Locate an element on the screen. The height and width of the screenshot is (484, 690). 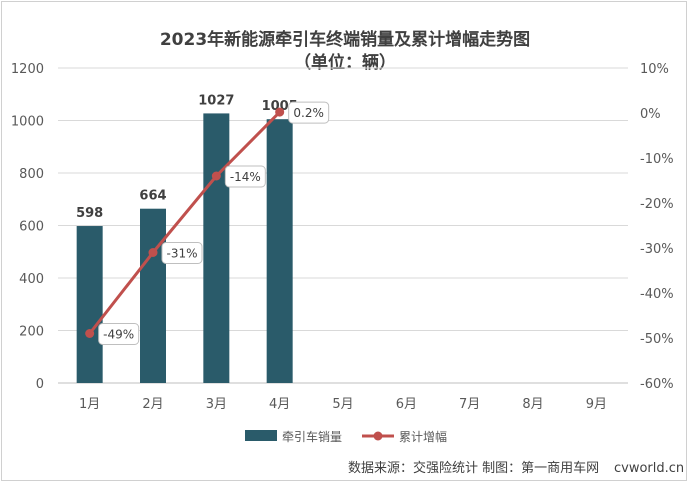
source-text: 数据来源：交强险统计 制图：第一商用车网 is located at coordinates (473, 468).